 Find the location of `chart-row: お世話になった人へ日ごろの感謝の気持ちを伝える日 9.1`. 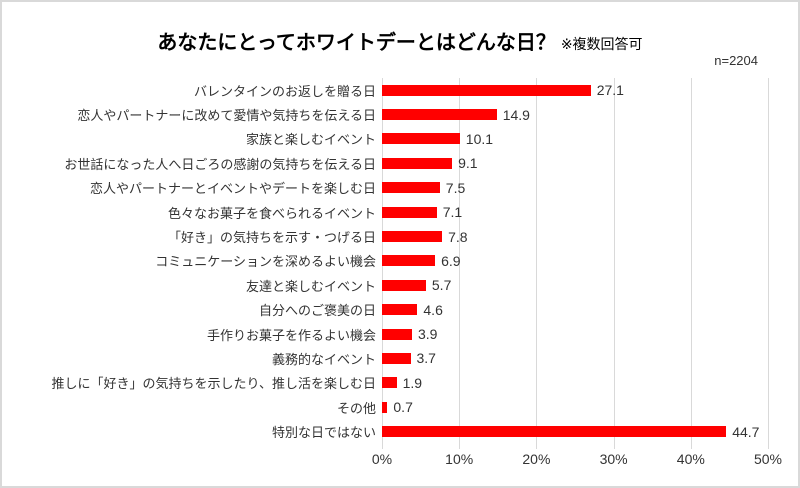

chart-row: お世話になった人へ日ごろの感謝の気持ちを伝える日 9.1 is located at coordinates (400, 163).